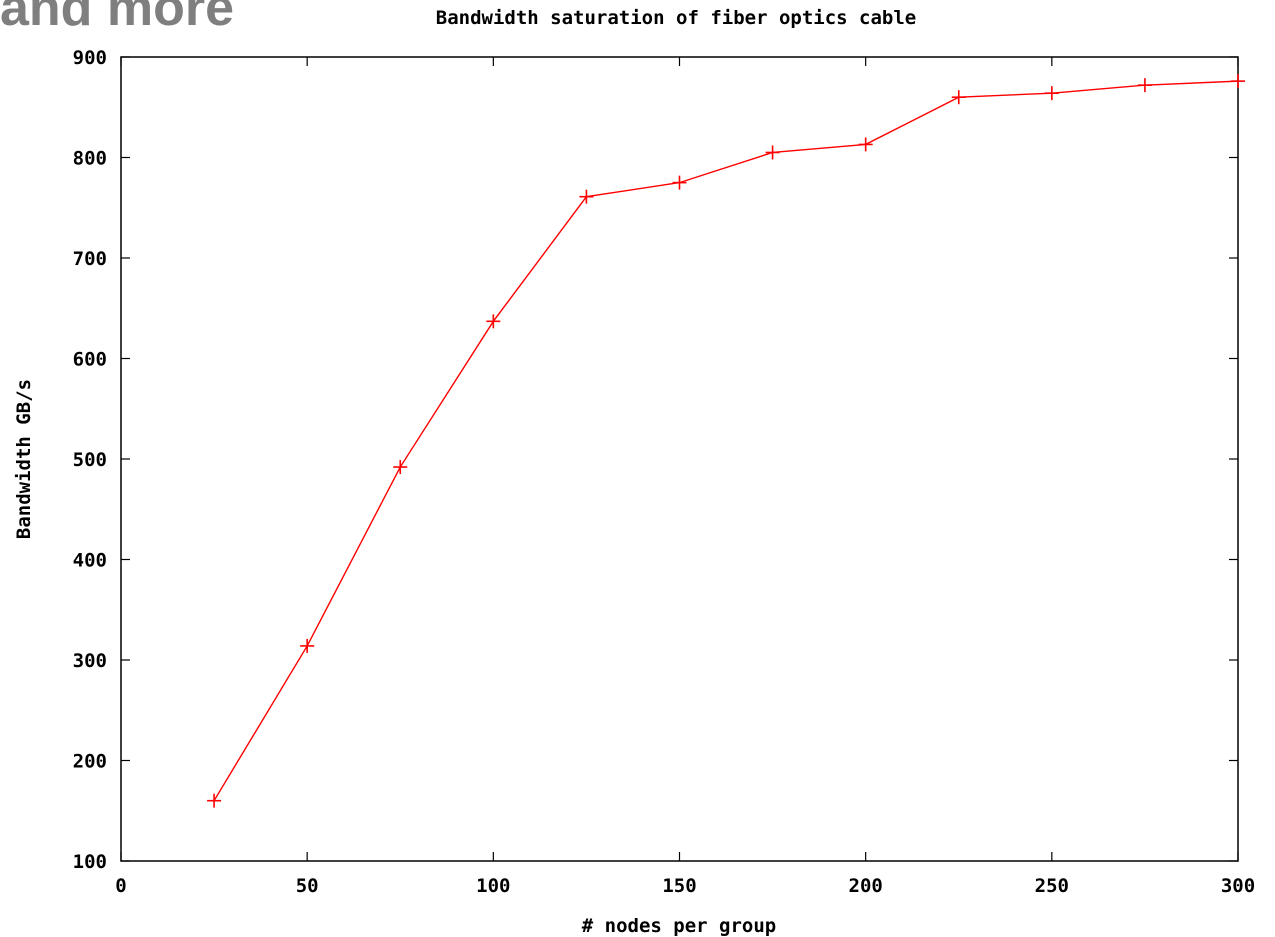  What do you see at coordinates (307, 886) in the screenshot?
I see `x-tick-label: 50` at bounding box center [307, 886].